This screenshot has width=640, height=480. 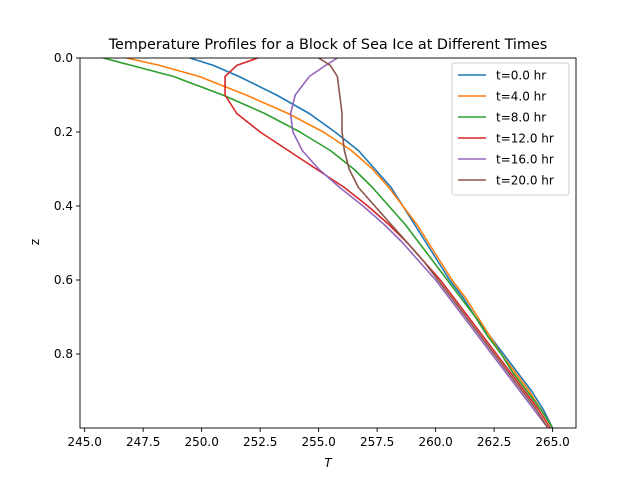 What do you see at coordinates (377, 442) in the screenshot?
I see `x-tick-label: 257.5` at bounding box center [377, 442].